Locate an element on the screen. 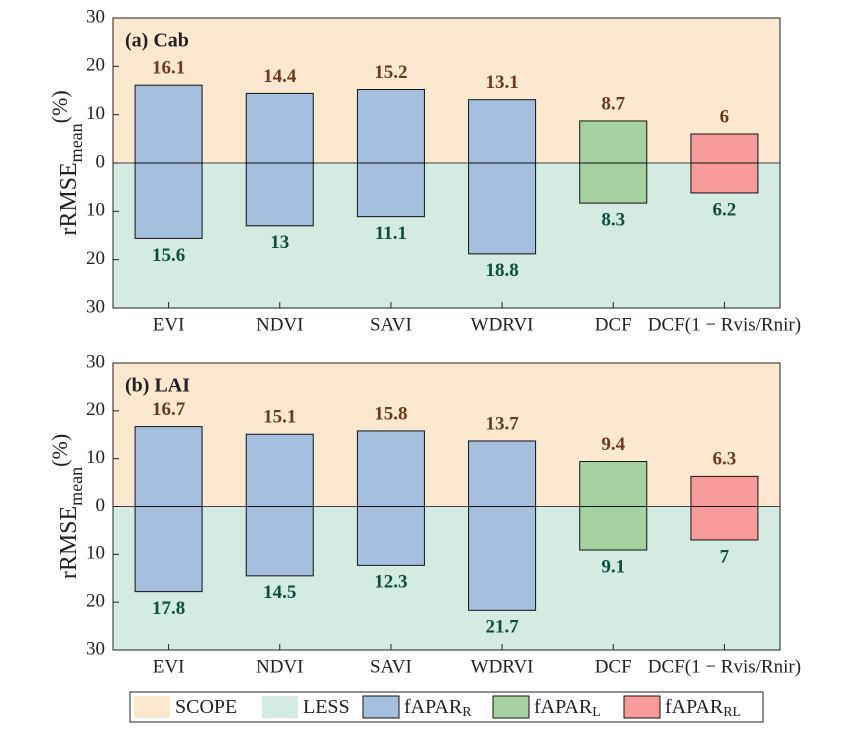  y-label-suffix: (%) is located at coordinates (59, 106).